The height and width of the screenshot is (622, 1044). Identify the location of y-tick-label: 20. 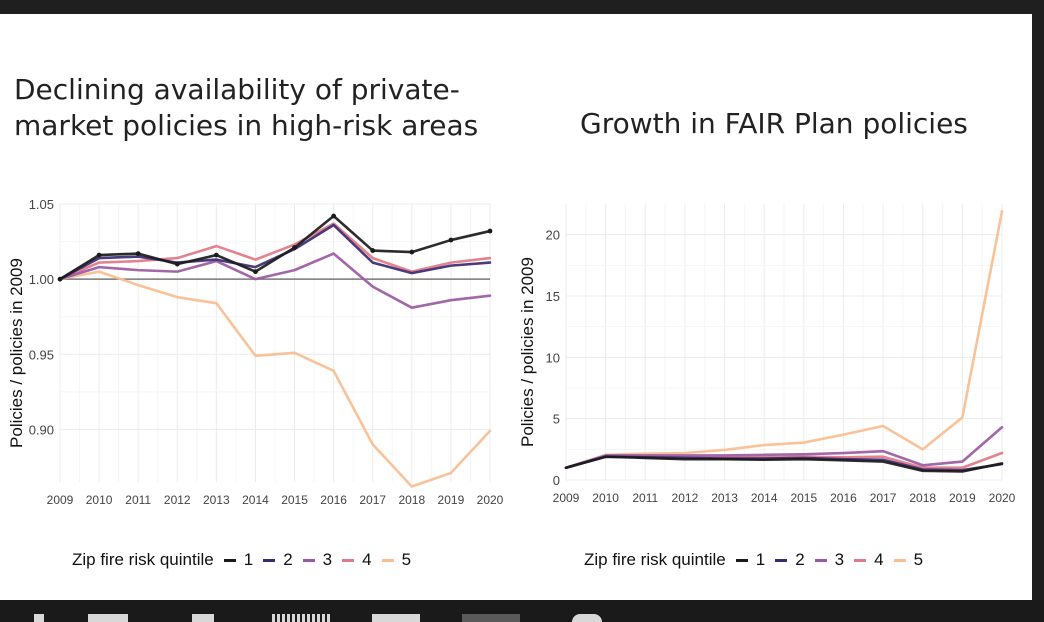
(553, 235).